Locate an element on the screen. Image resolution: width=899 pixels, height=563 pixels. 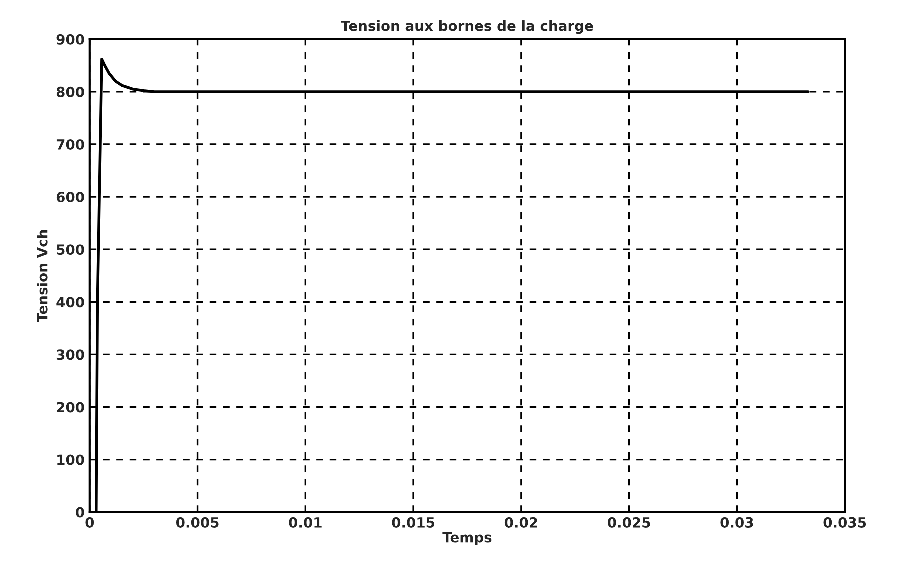
y-tick-label: 700 is located at coordinates (70, 144).